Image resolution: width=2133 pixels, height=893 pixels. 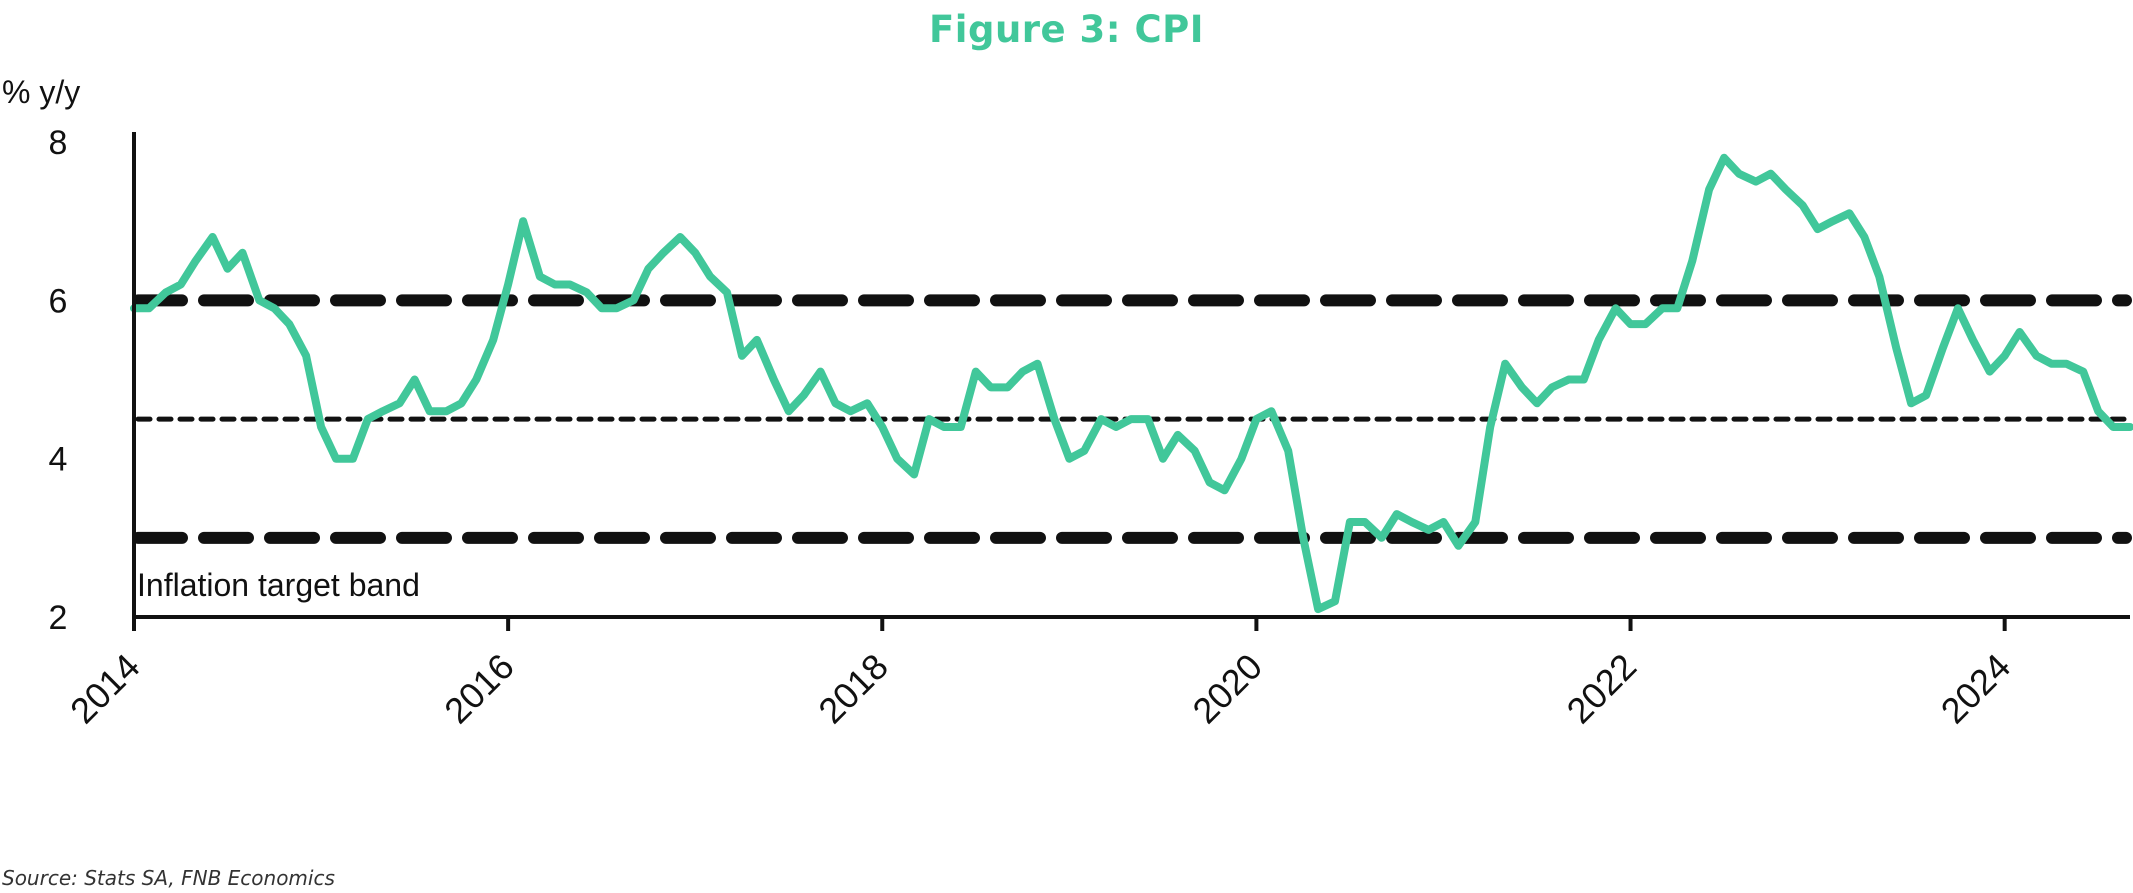 I want to click on y-tick-labels: 2 4 6 8, so click(x=58, y=380).